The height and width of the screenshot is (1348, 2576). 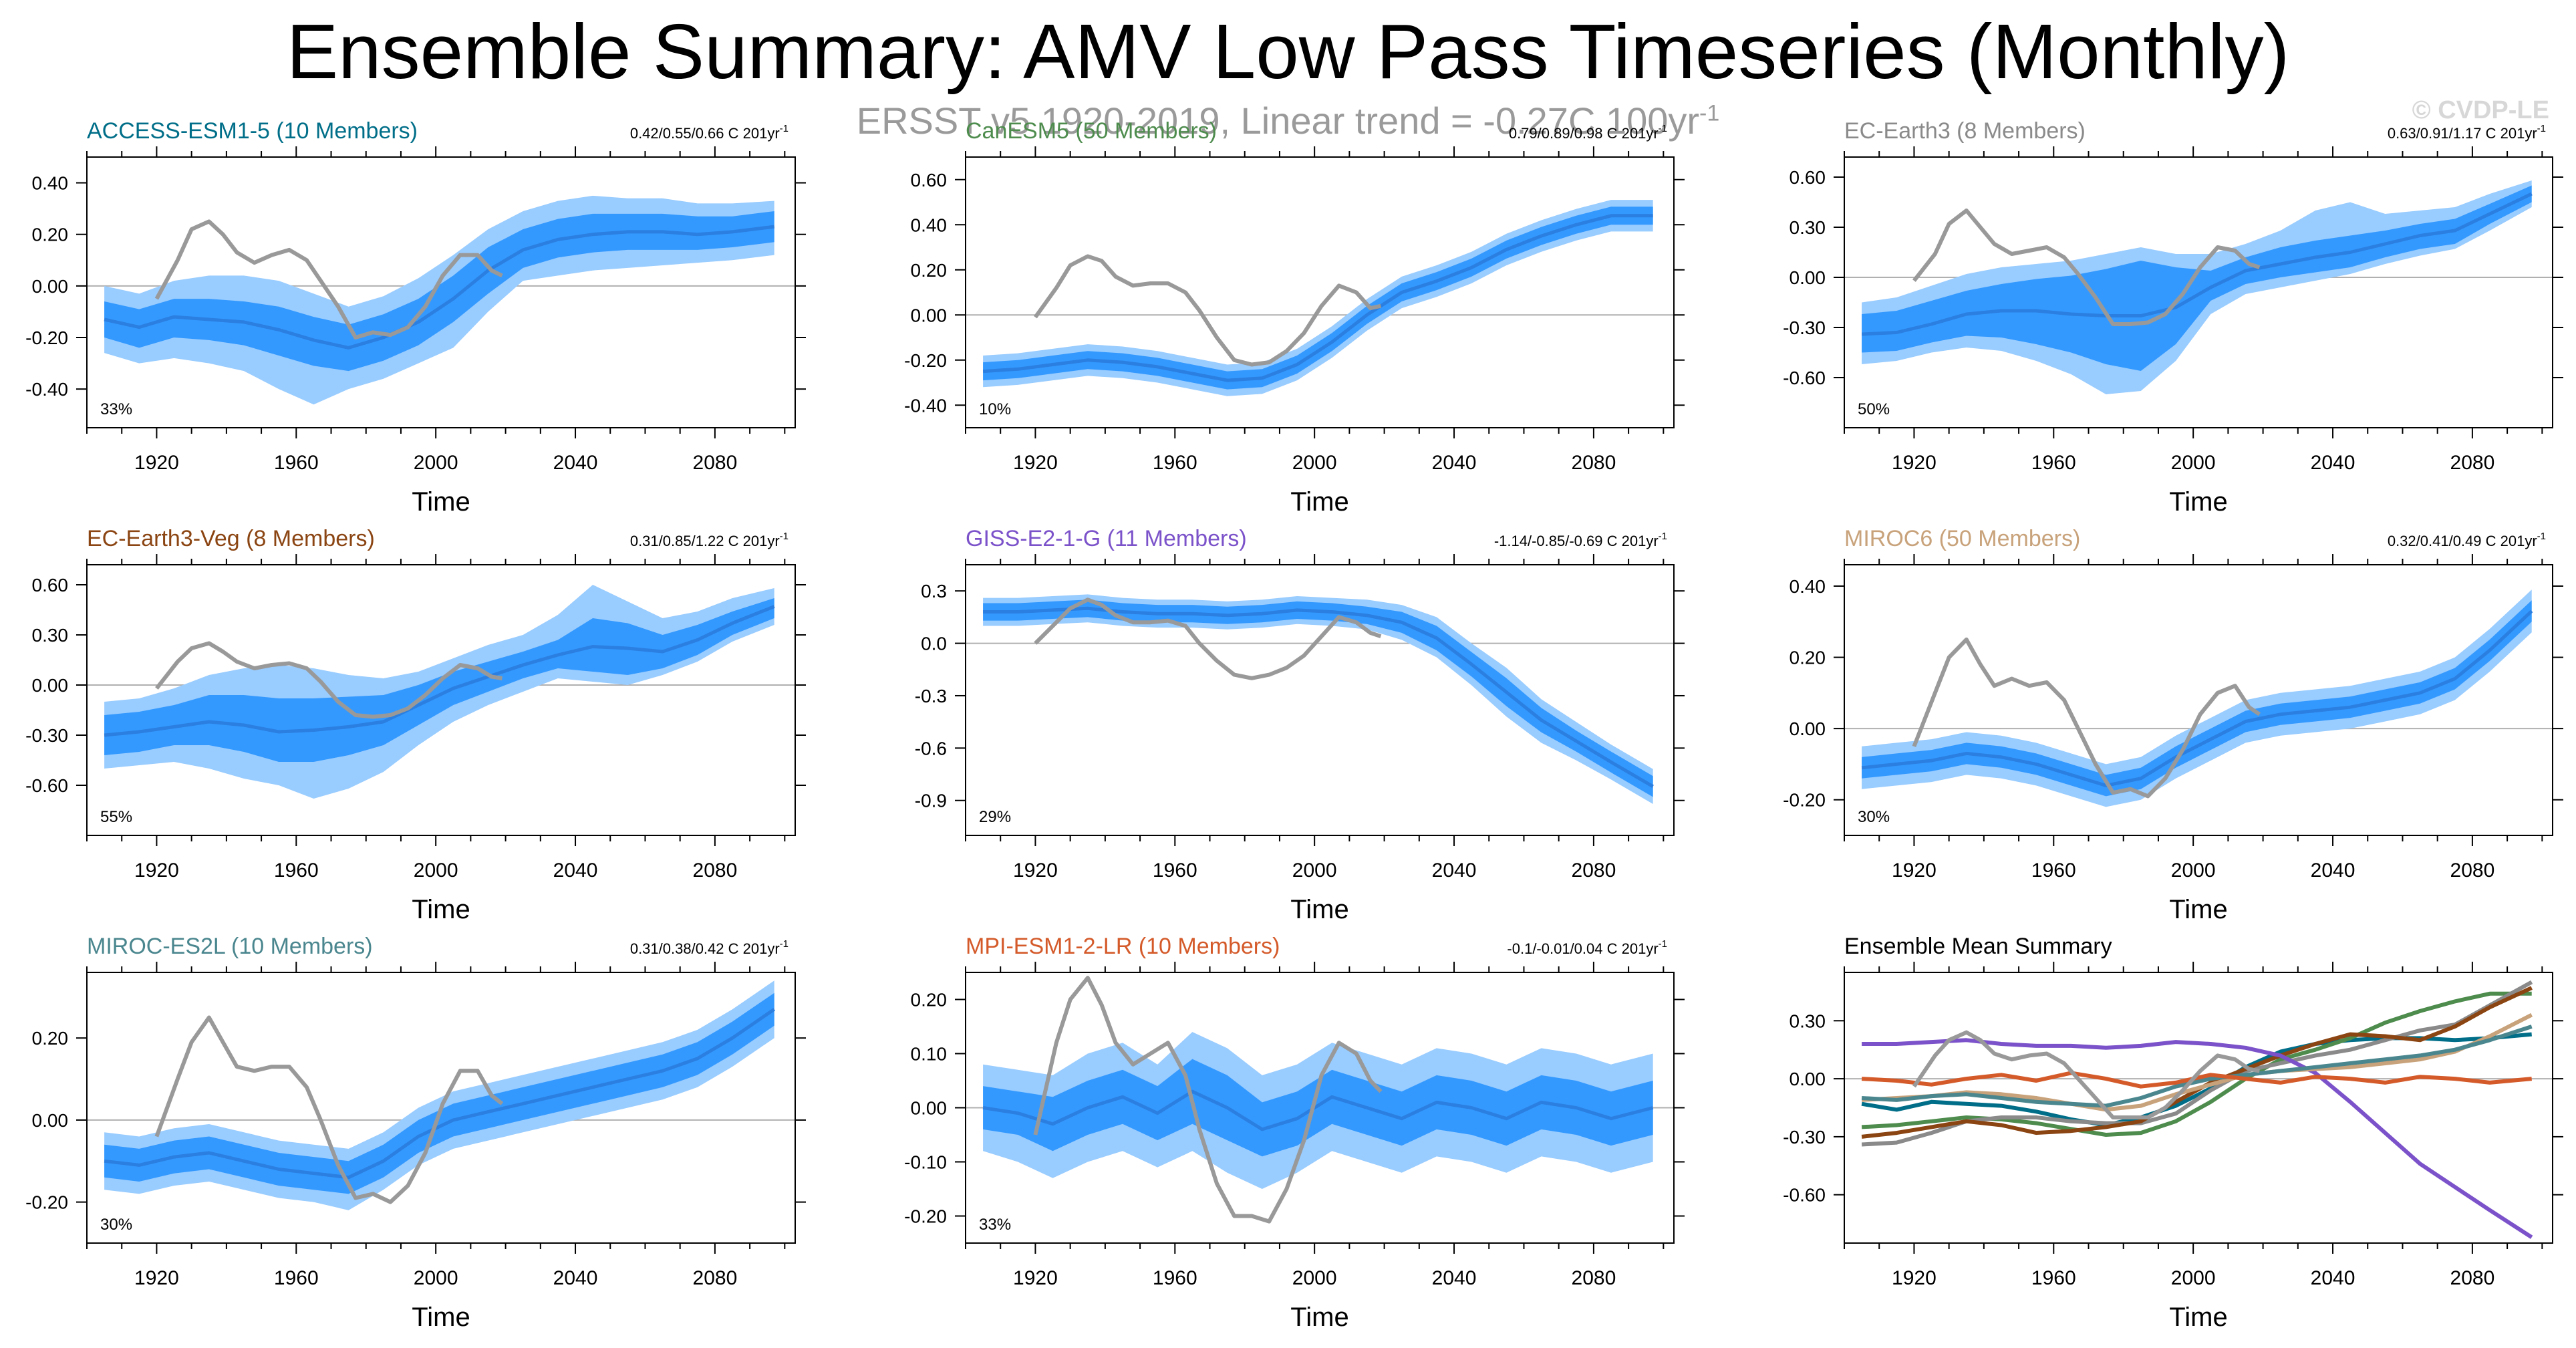 I want to click on trend-annotation: 0.31/0.85/1.22 C 201yr-1, so click(x=709, y=540).